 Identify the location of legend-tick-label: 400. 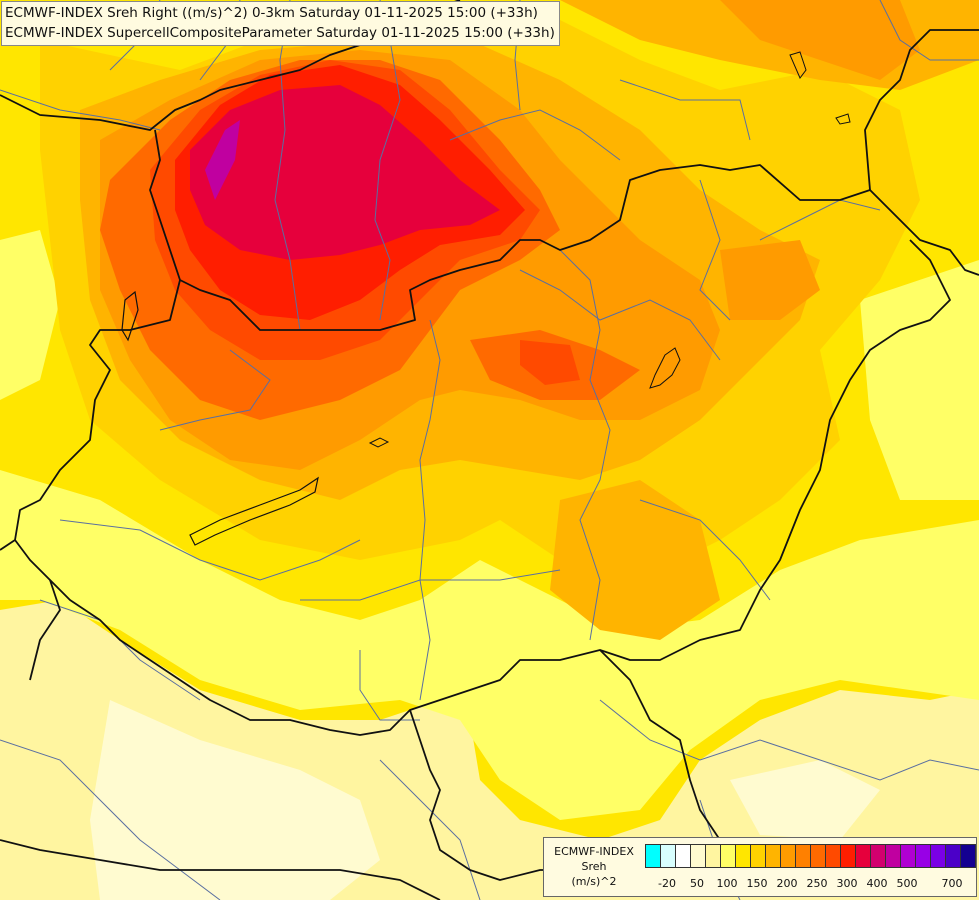
(877, 883).